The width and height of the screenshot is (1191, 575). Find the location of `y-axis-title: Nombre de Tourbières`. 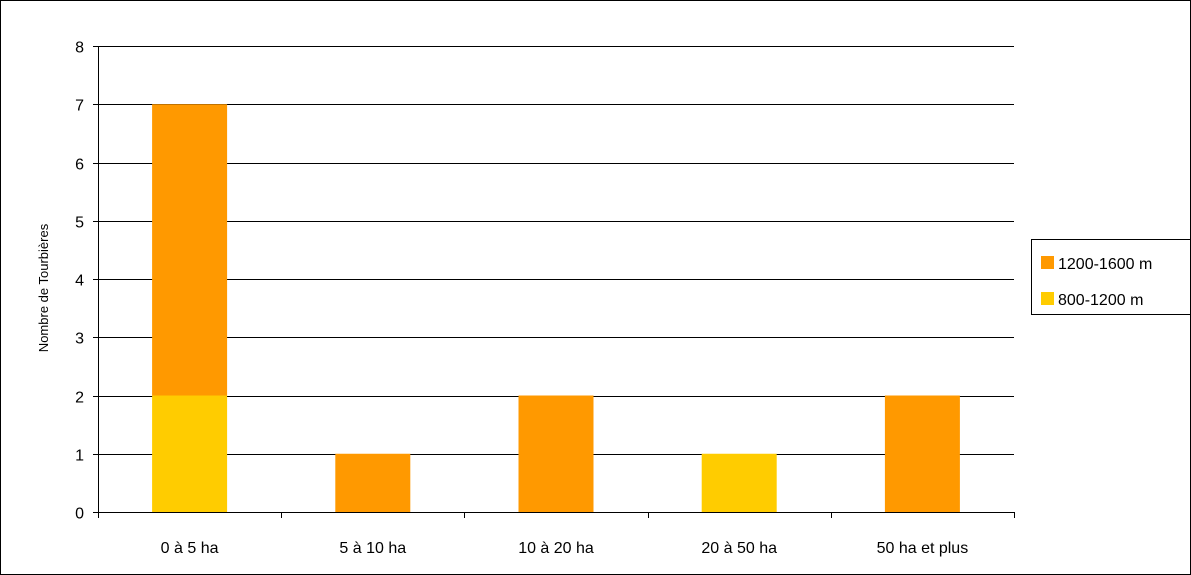

y-axis-title: Nombre de Tourbières is located at coordinates (43, 287).